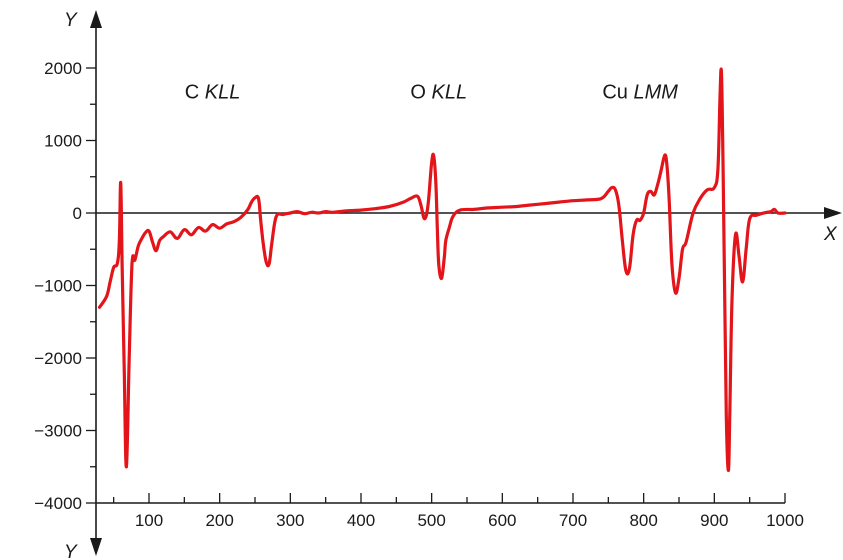 This screenshot has width=843, height=560. I want to click on y-axis-ticks: 2000 1000 0 −1000 −2000 −3000 −4000, so click(65, 286).